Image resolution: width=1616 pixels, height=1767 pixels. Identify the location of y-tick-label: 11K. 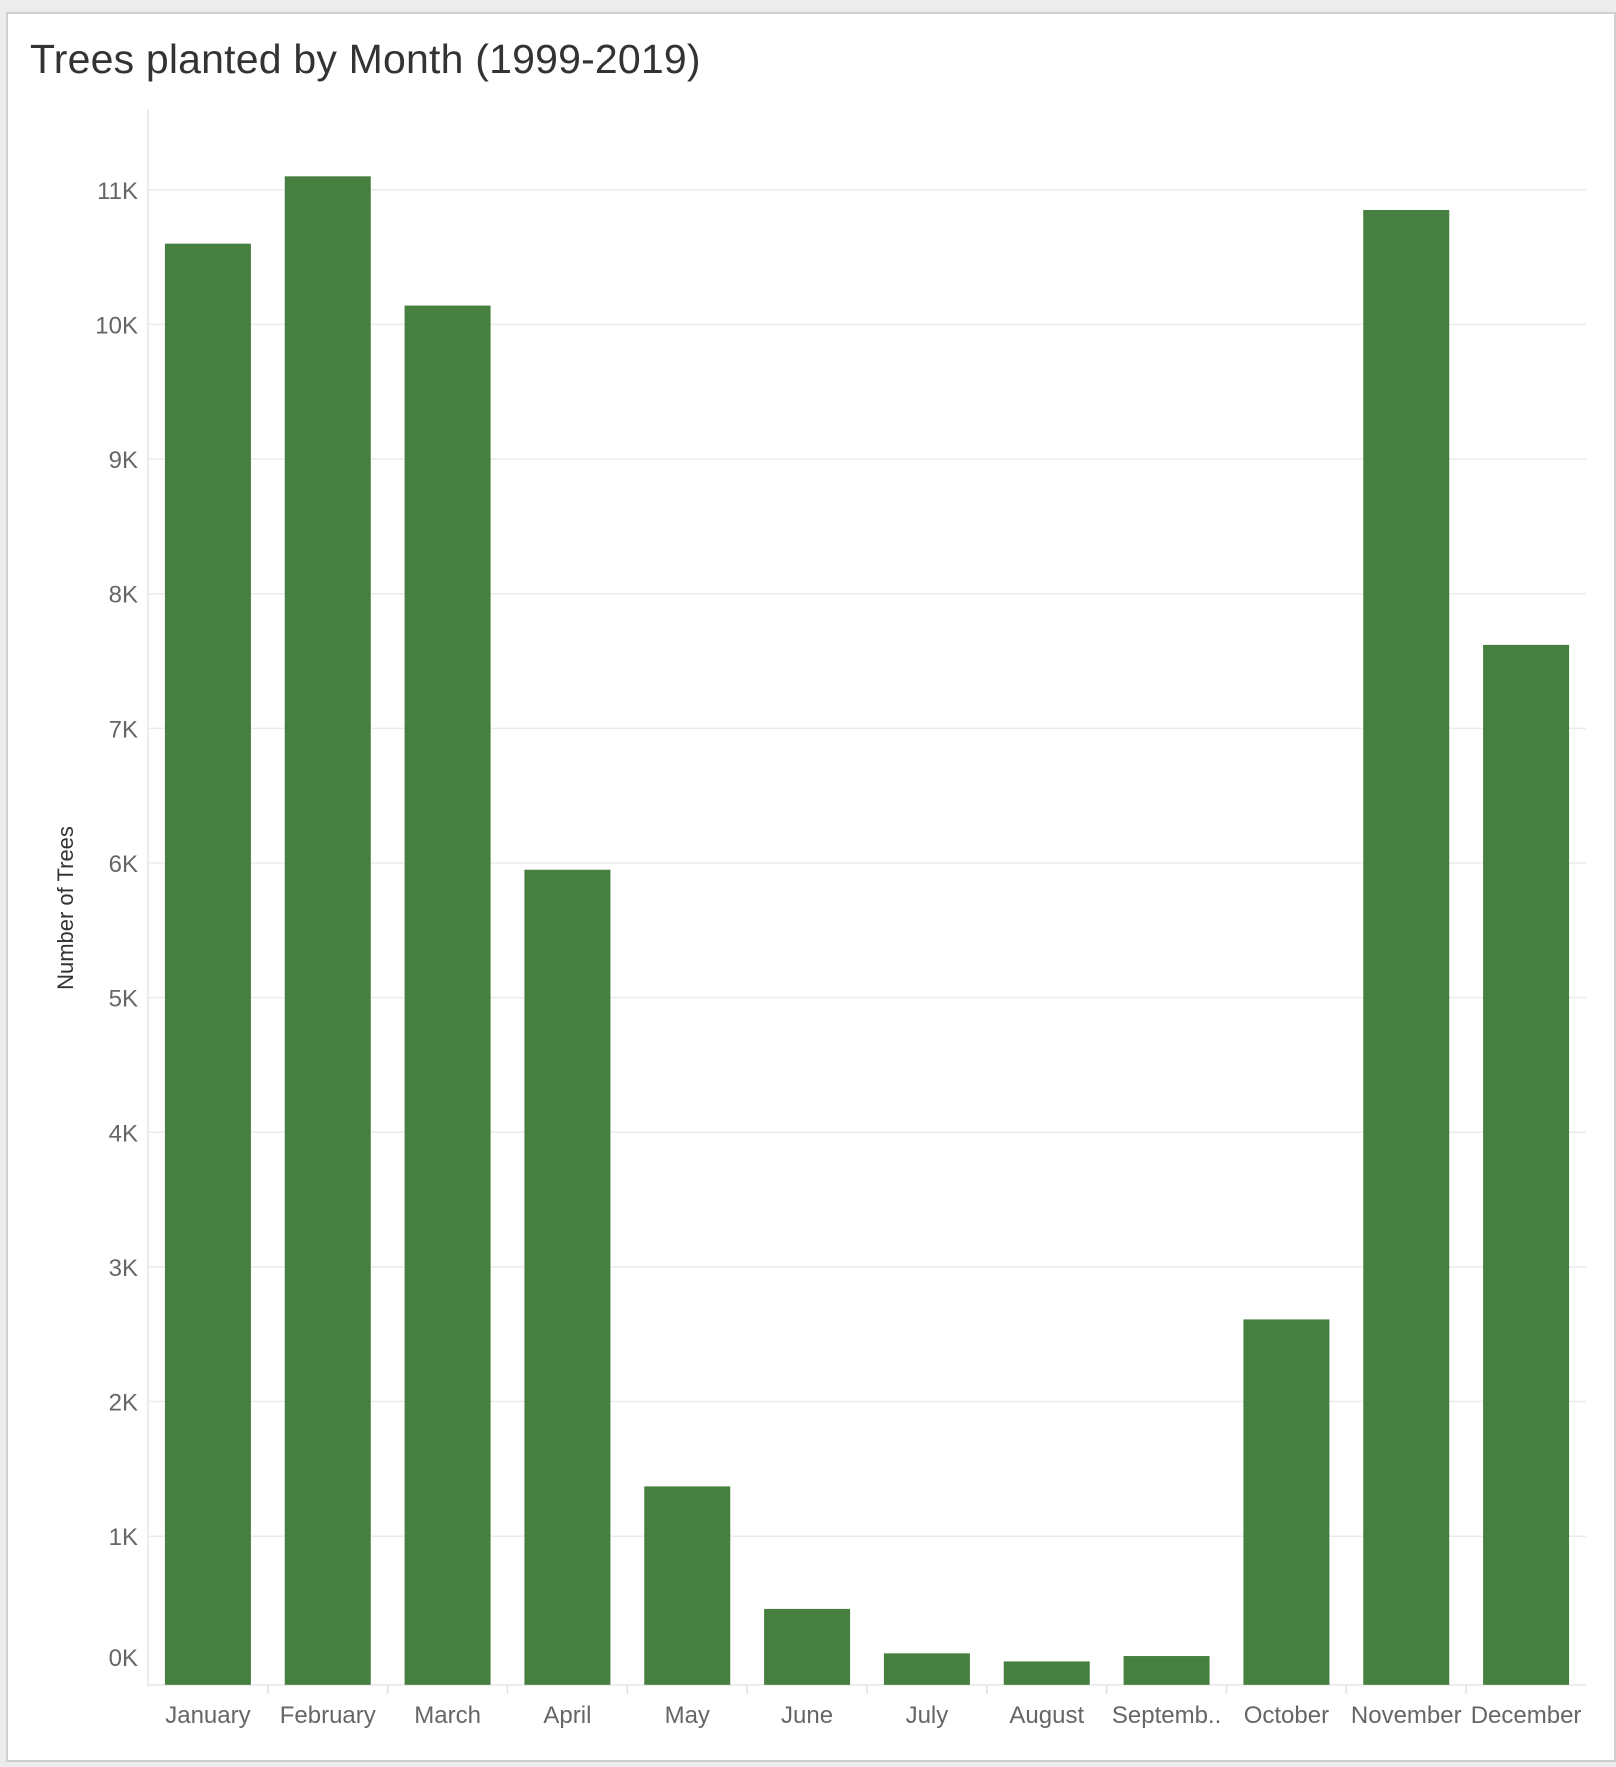
(117, 191).